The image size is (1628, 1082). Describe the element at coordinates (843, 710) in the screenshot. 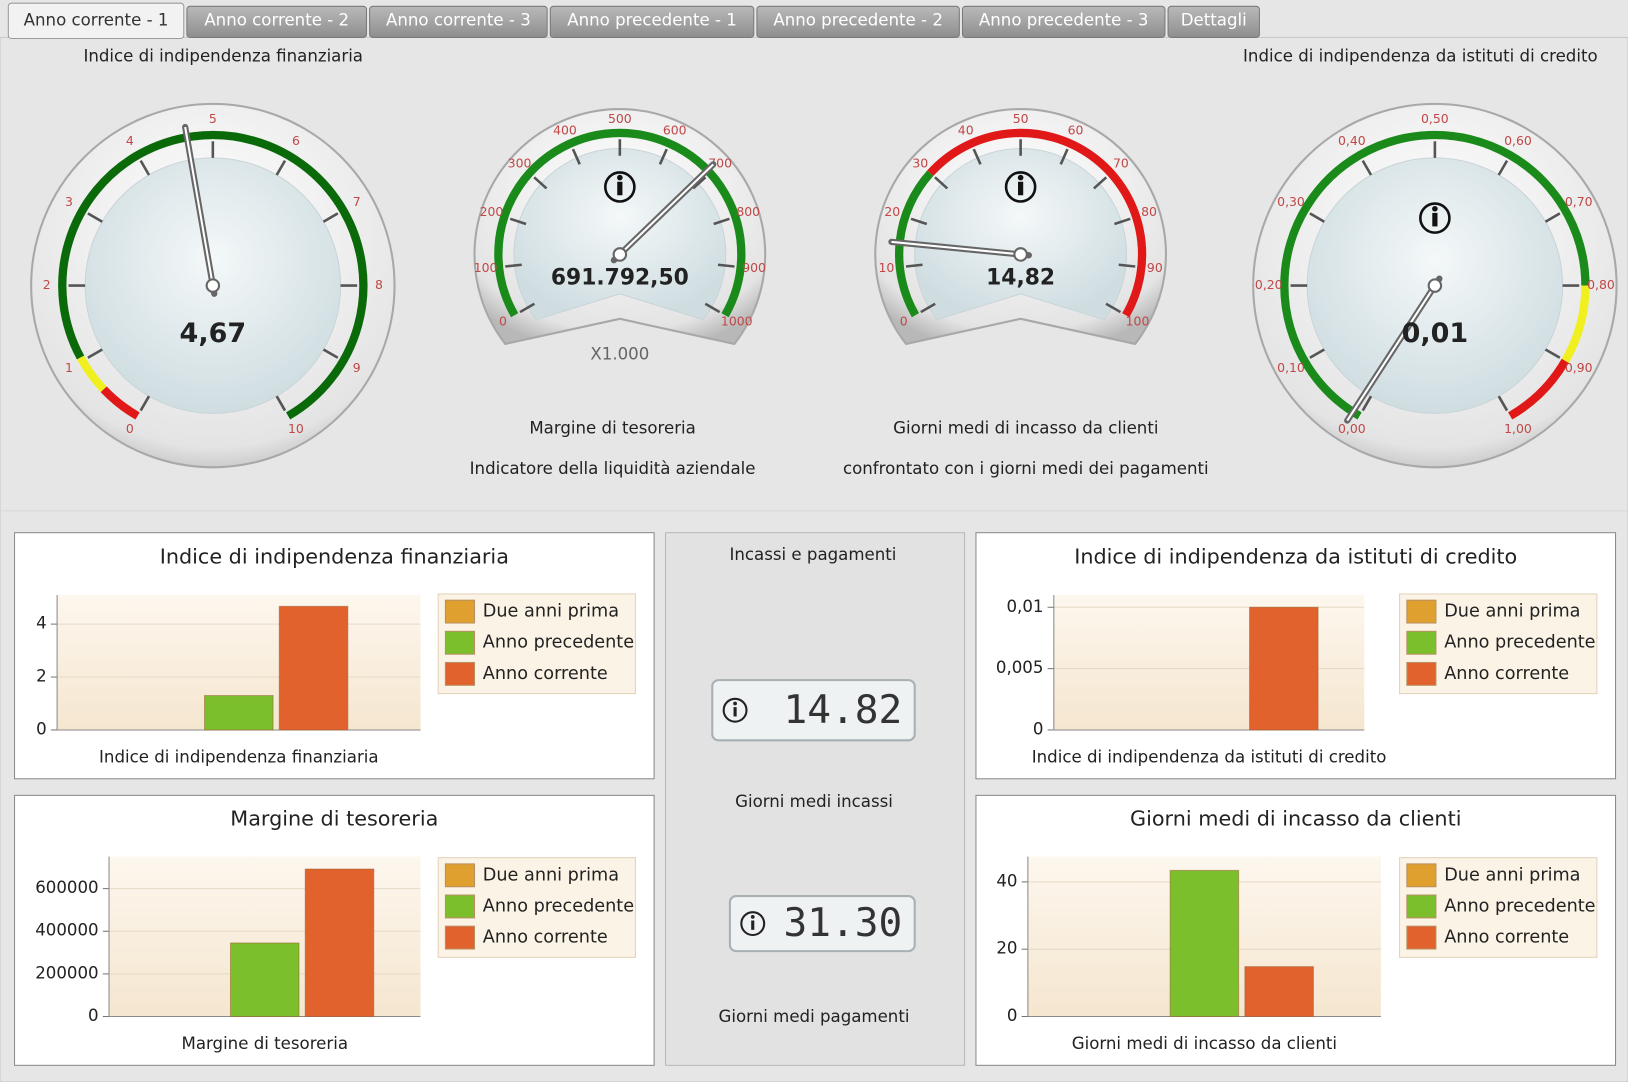

I see `digital-value: 14.82` at that location.